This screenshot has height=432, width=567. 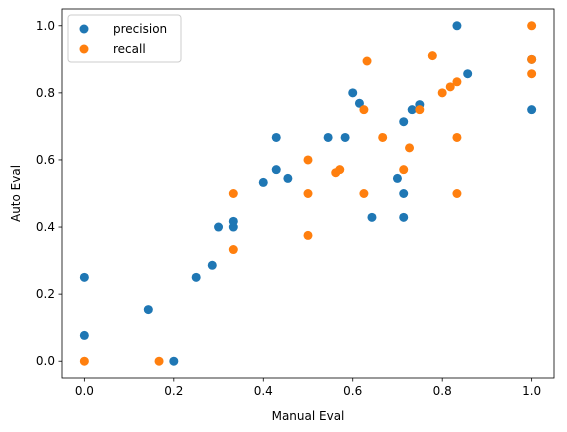 What do you see at coordinates (45, 294) in the screenshot?
I see `y-tick-label: 0.2` at bounding box center [45, 294].